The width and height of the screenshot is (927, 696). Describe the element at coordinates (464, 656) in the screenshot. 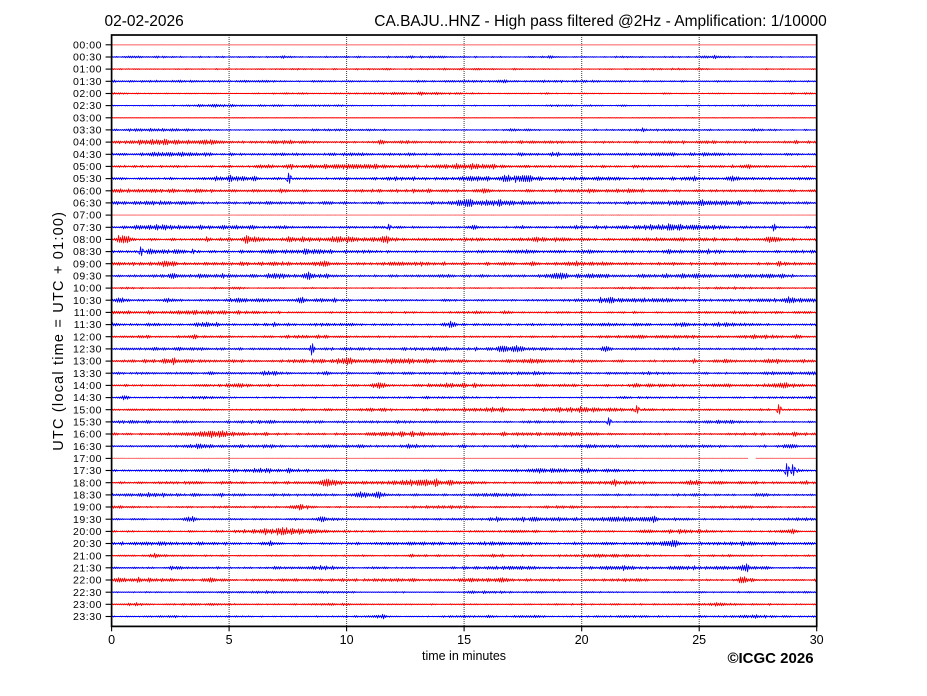

I see `svg-text: time in minutes` at that location.